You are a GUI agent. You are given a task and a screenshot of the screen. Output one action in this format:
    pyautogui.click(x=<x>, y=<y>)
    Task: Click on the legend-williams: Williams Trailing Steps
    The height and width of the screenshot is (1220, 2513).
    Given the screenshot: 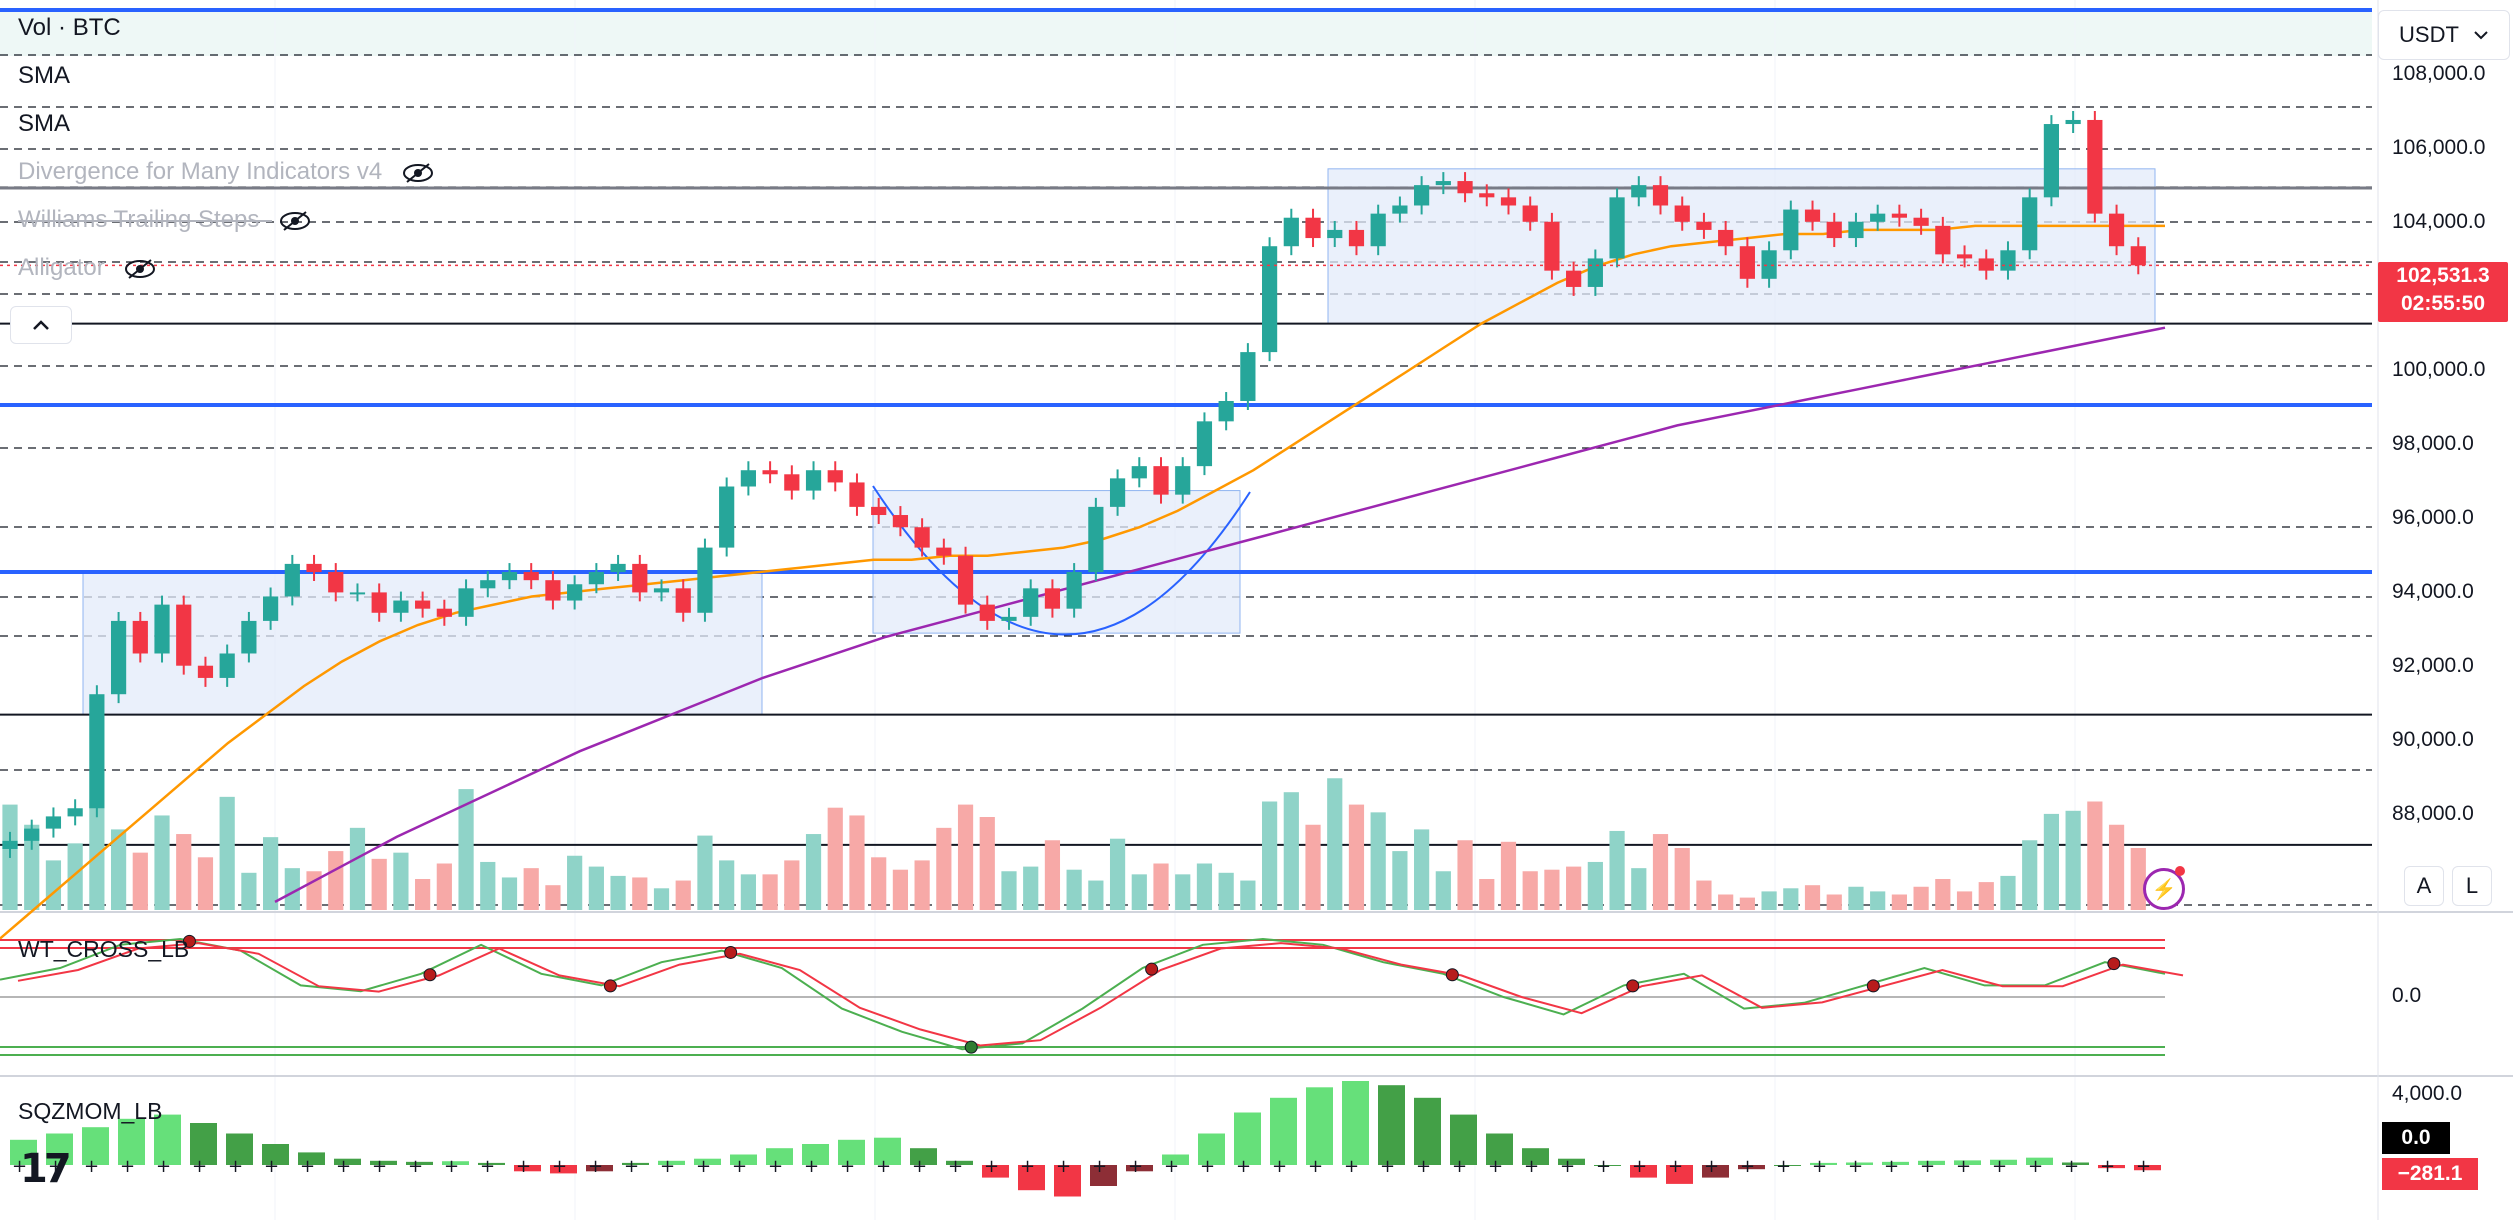 What is the action you would take?
    pyautogui.click(x=165, y=220)
    